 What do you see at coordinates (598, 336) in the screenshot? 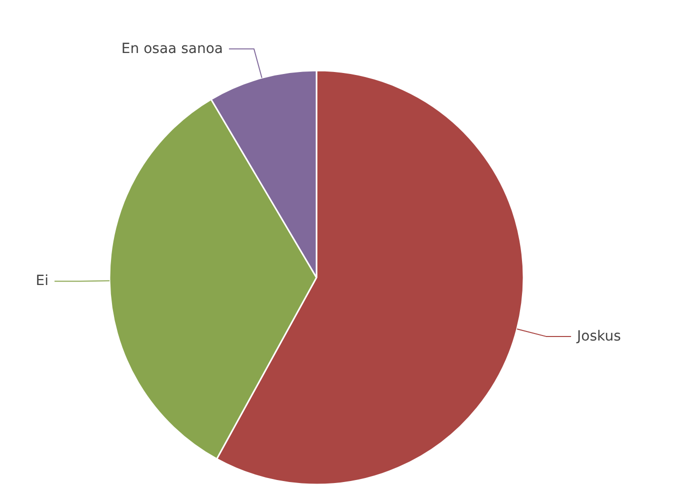
I see `slice-label: Joskus` at bounding box center [598, 336].